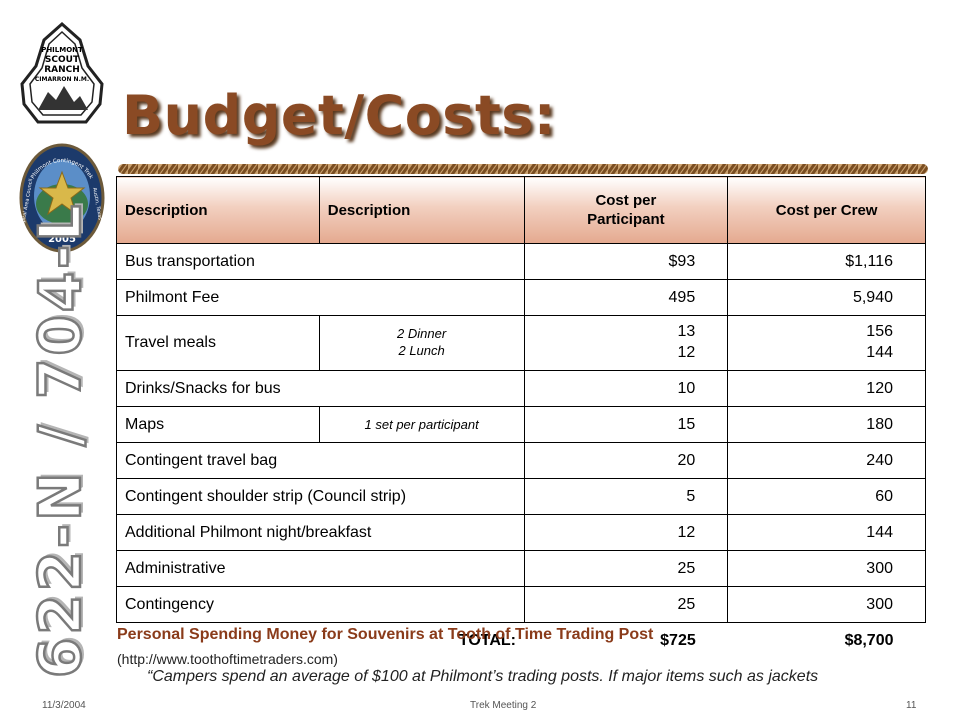 This screenshot has height=720, width=960. I want to click on row-item: Drinks/Snacks for bus, so click(320, 388).